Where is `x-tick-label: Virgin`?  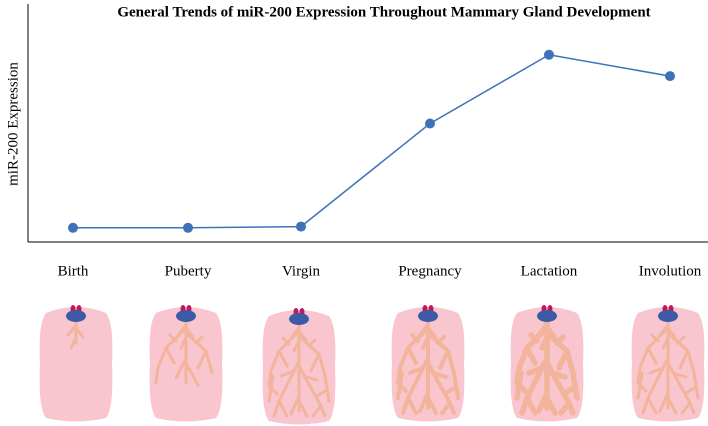
x-tick-label: Virgin is located at coordinates (301, 271).